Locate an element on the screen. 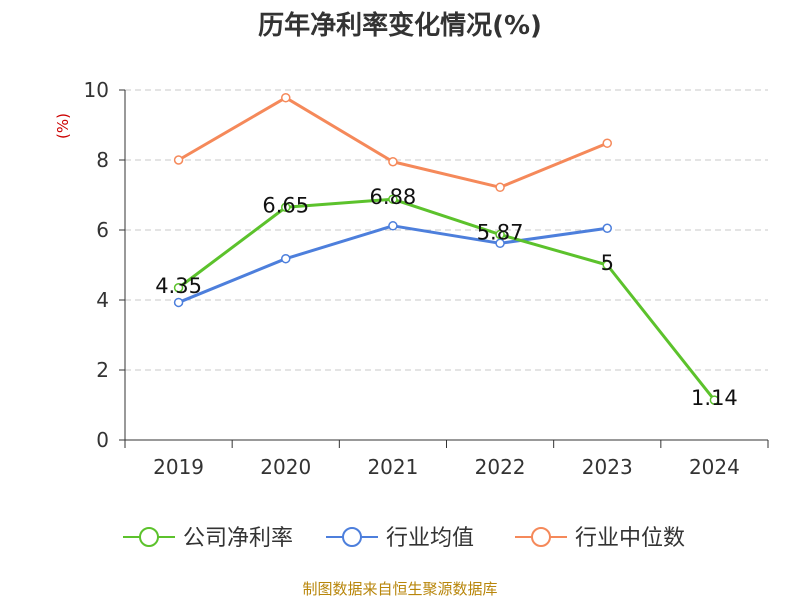 The height and width of the screenshot is (600, 800). series-1-point-2019 is located at coordinates (178, 302).